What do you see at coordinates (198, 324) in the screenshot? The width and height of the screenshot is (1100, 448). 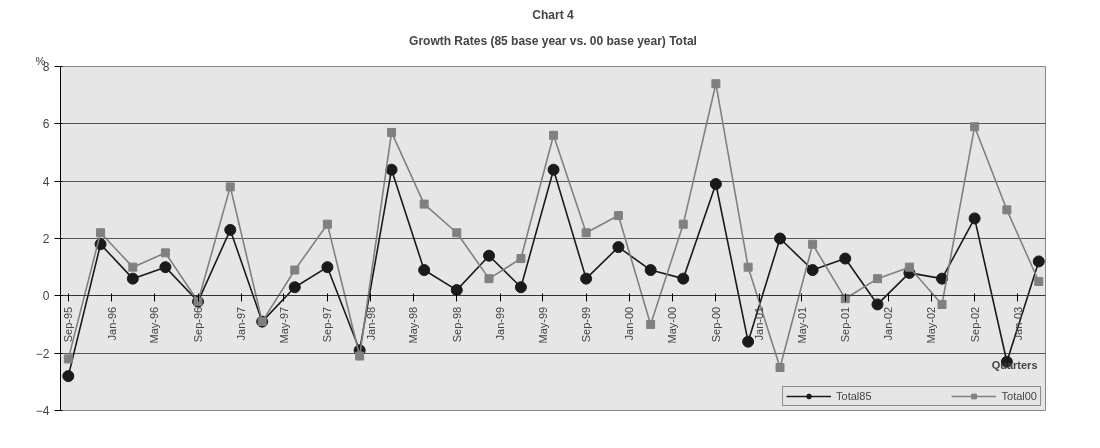 I see `x-tick-label: Sep-96` at bounding box center [198, 324].